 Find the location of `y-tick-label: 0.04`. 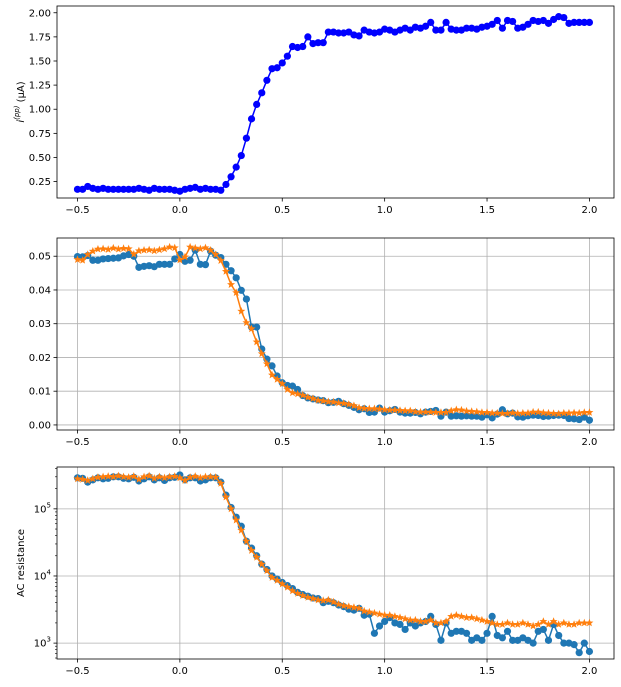

y-tick-label: 0.04 is located at coordinates (40, 290).